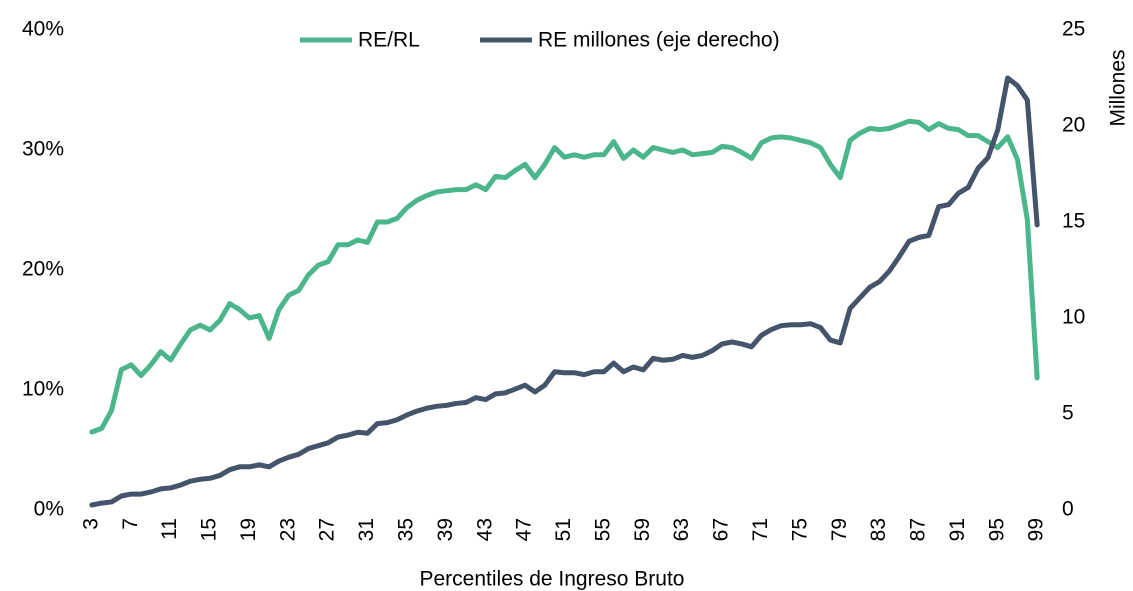  Describe the element at coordinates (169, 529) in the screenshot. I see `x-tick-label: 11` at that location.